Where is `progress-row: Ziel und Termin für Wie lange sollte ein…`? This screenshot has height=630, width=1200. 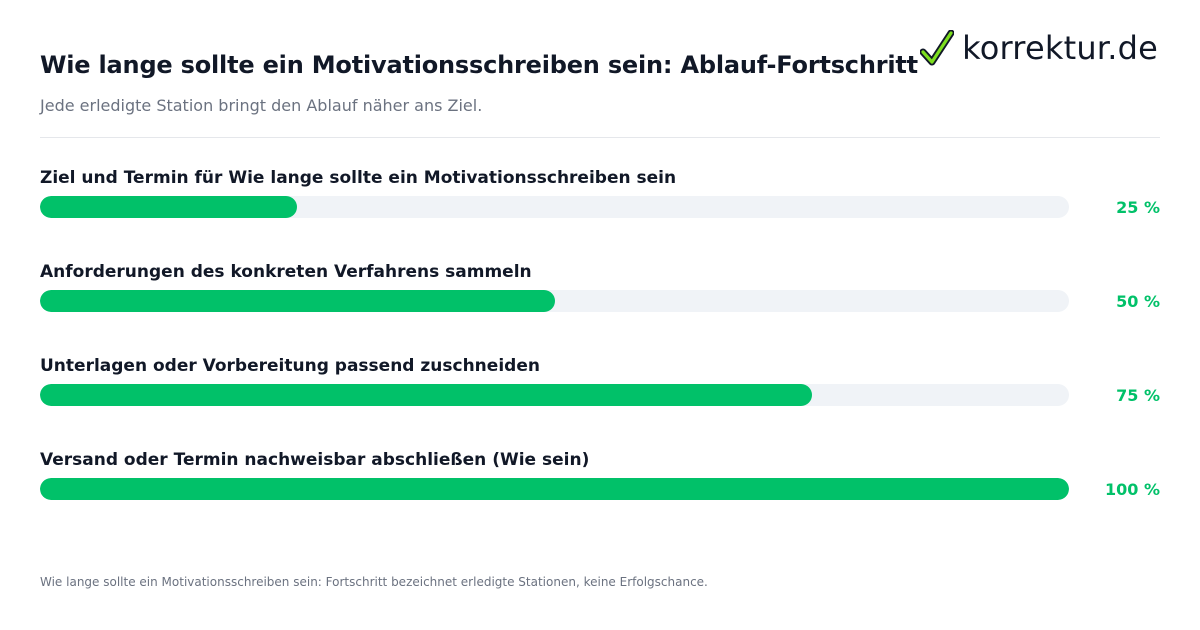 progress-row: Ziel und Termin für Wie lange sollte ein… is located at coordinates (600, 203).